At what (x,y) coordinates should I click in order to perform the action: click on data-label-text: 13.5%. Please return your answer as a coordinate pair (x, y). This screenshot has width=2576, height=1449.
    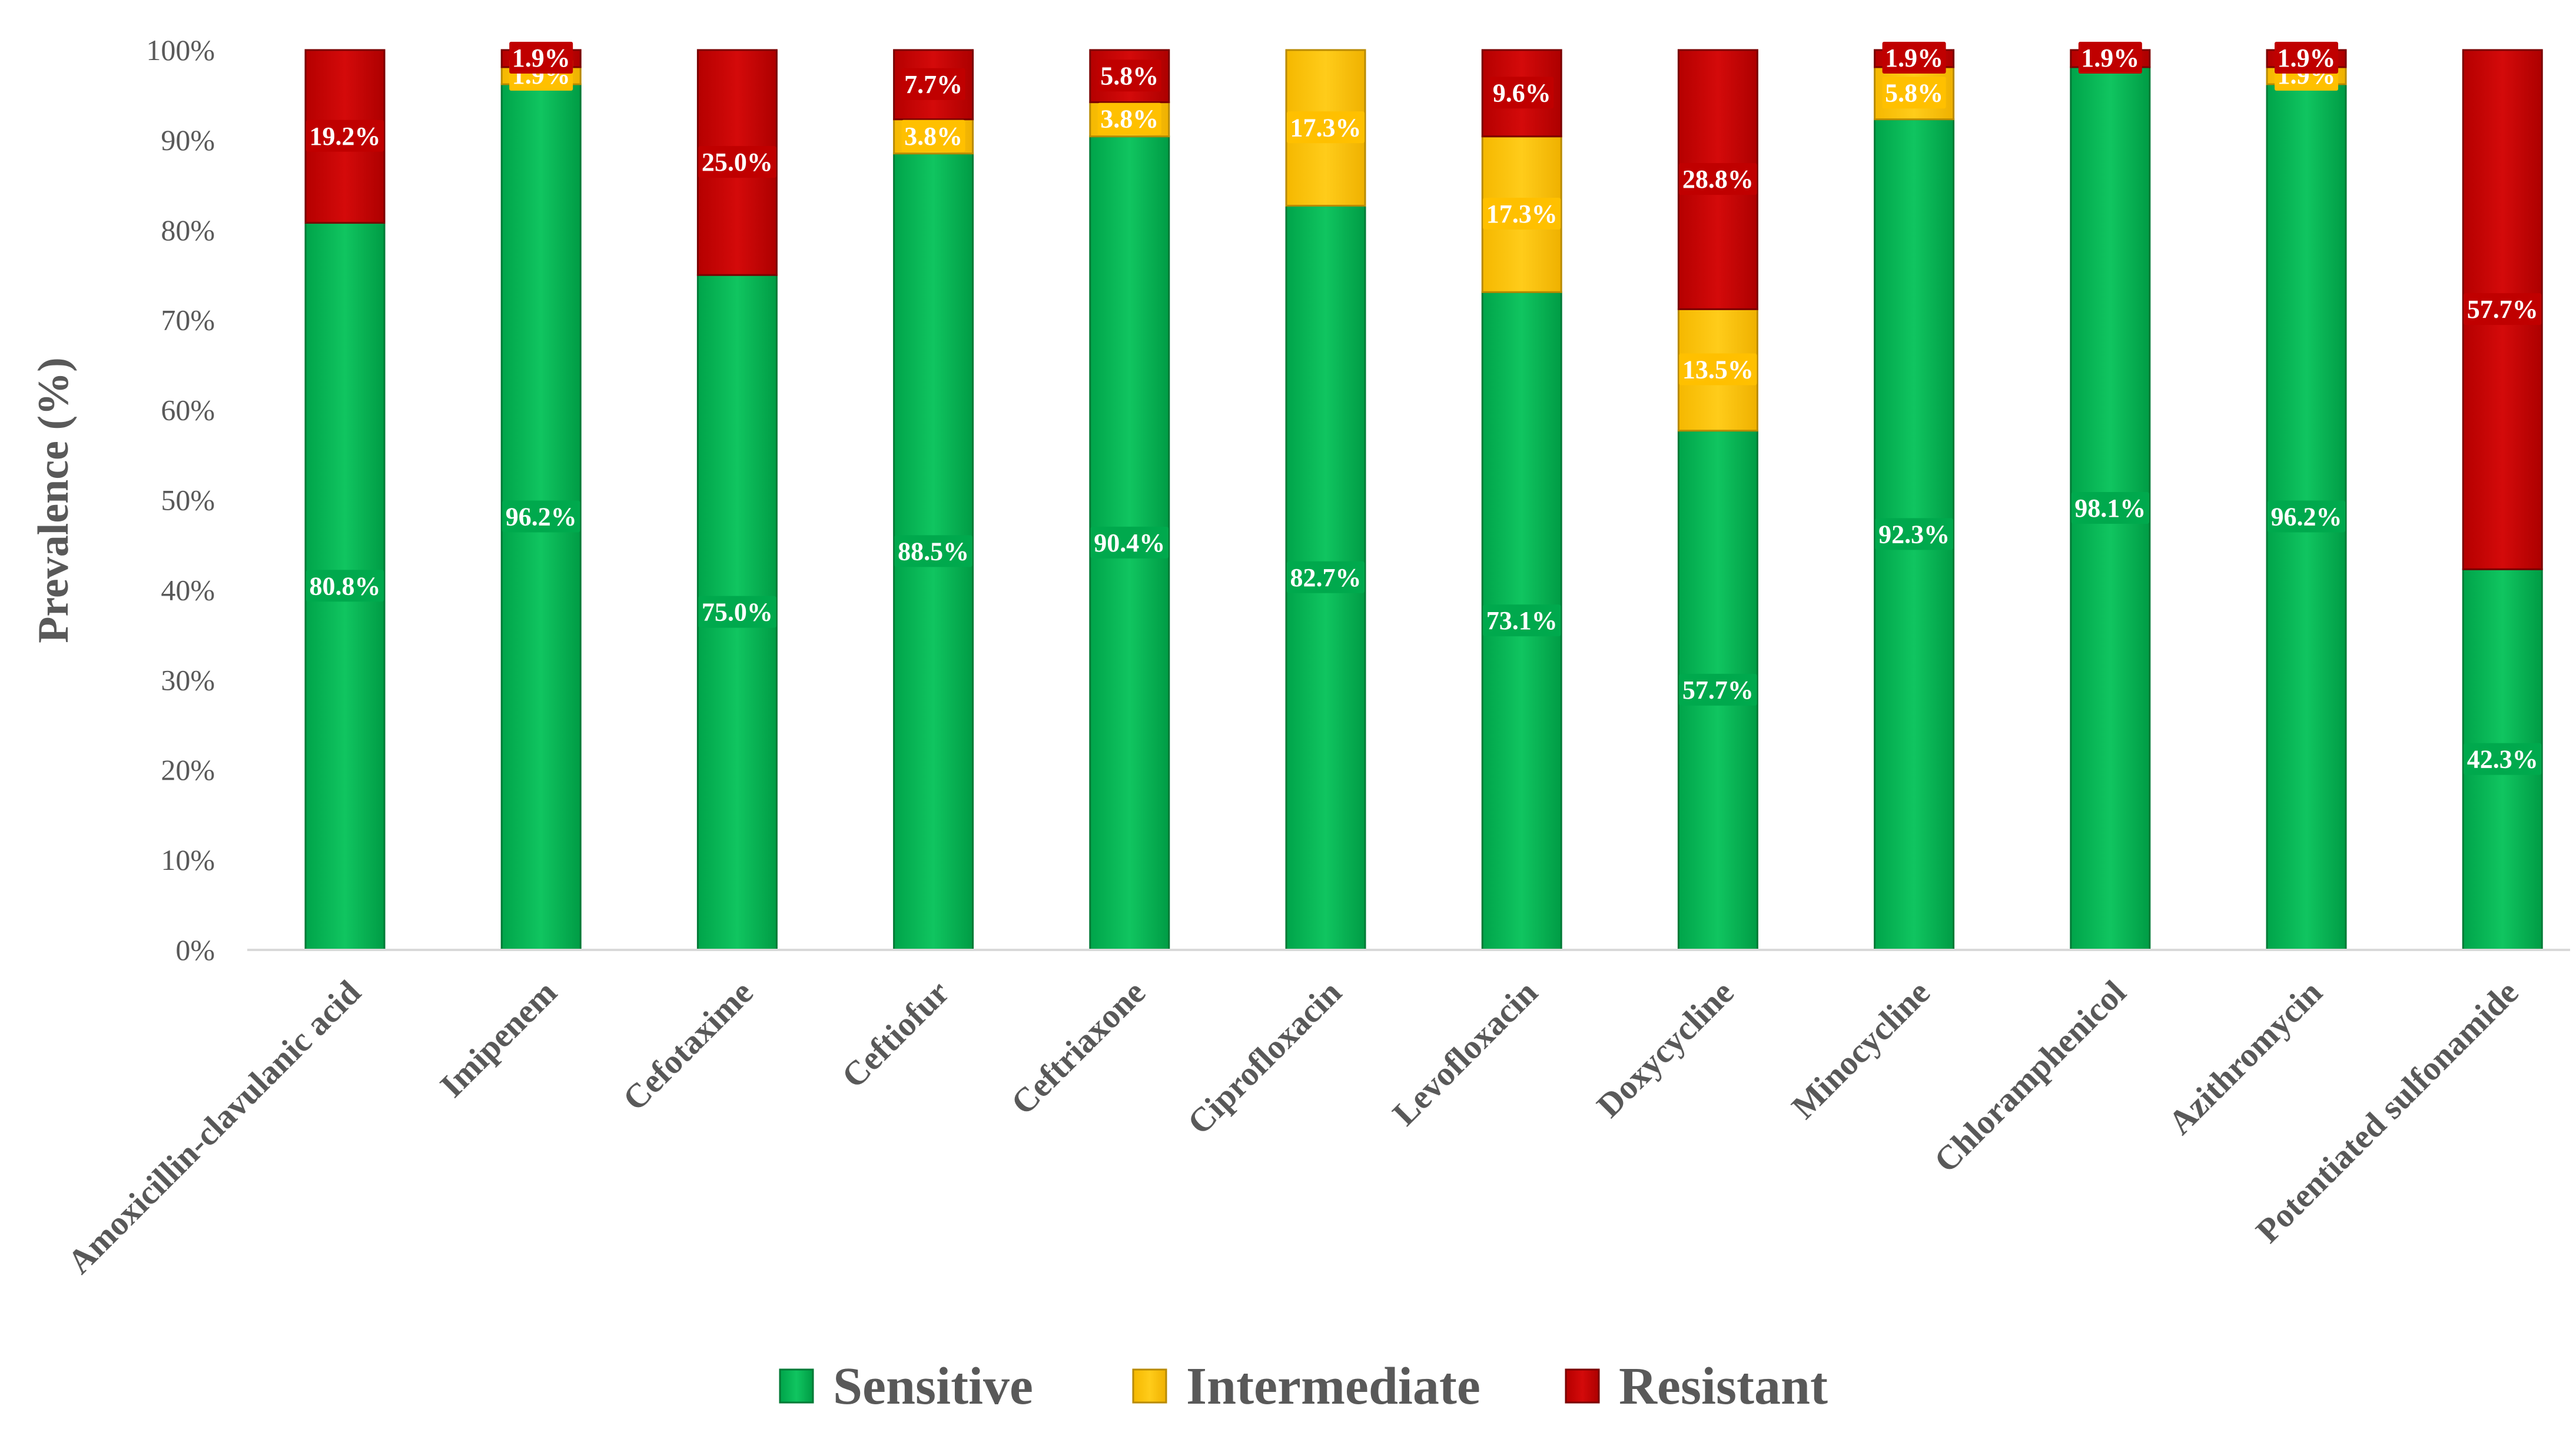
    Looking at the image, I should click on (1718, 369).